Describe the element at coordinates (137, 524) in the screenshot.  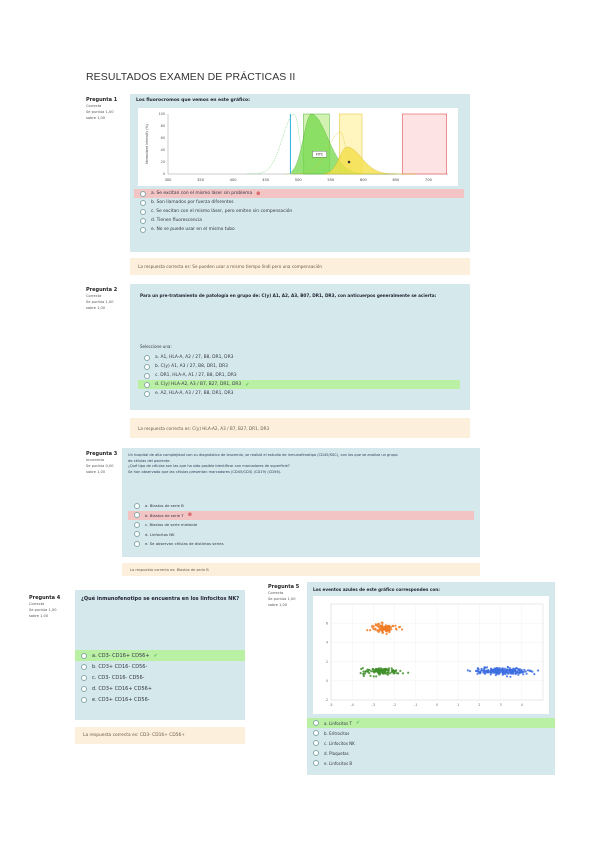
I see `q3-radio-c` at that location.